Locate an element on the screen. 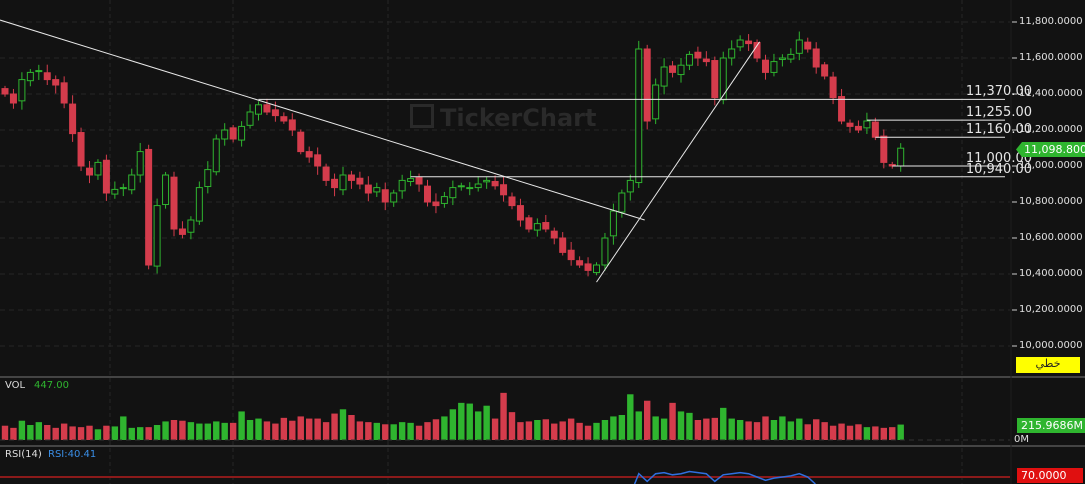  price-tick-label: 10,000.0000 is located at coordinates (1051, 345).